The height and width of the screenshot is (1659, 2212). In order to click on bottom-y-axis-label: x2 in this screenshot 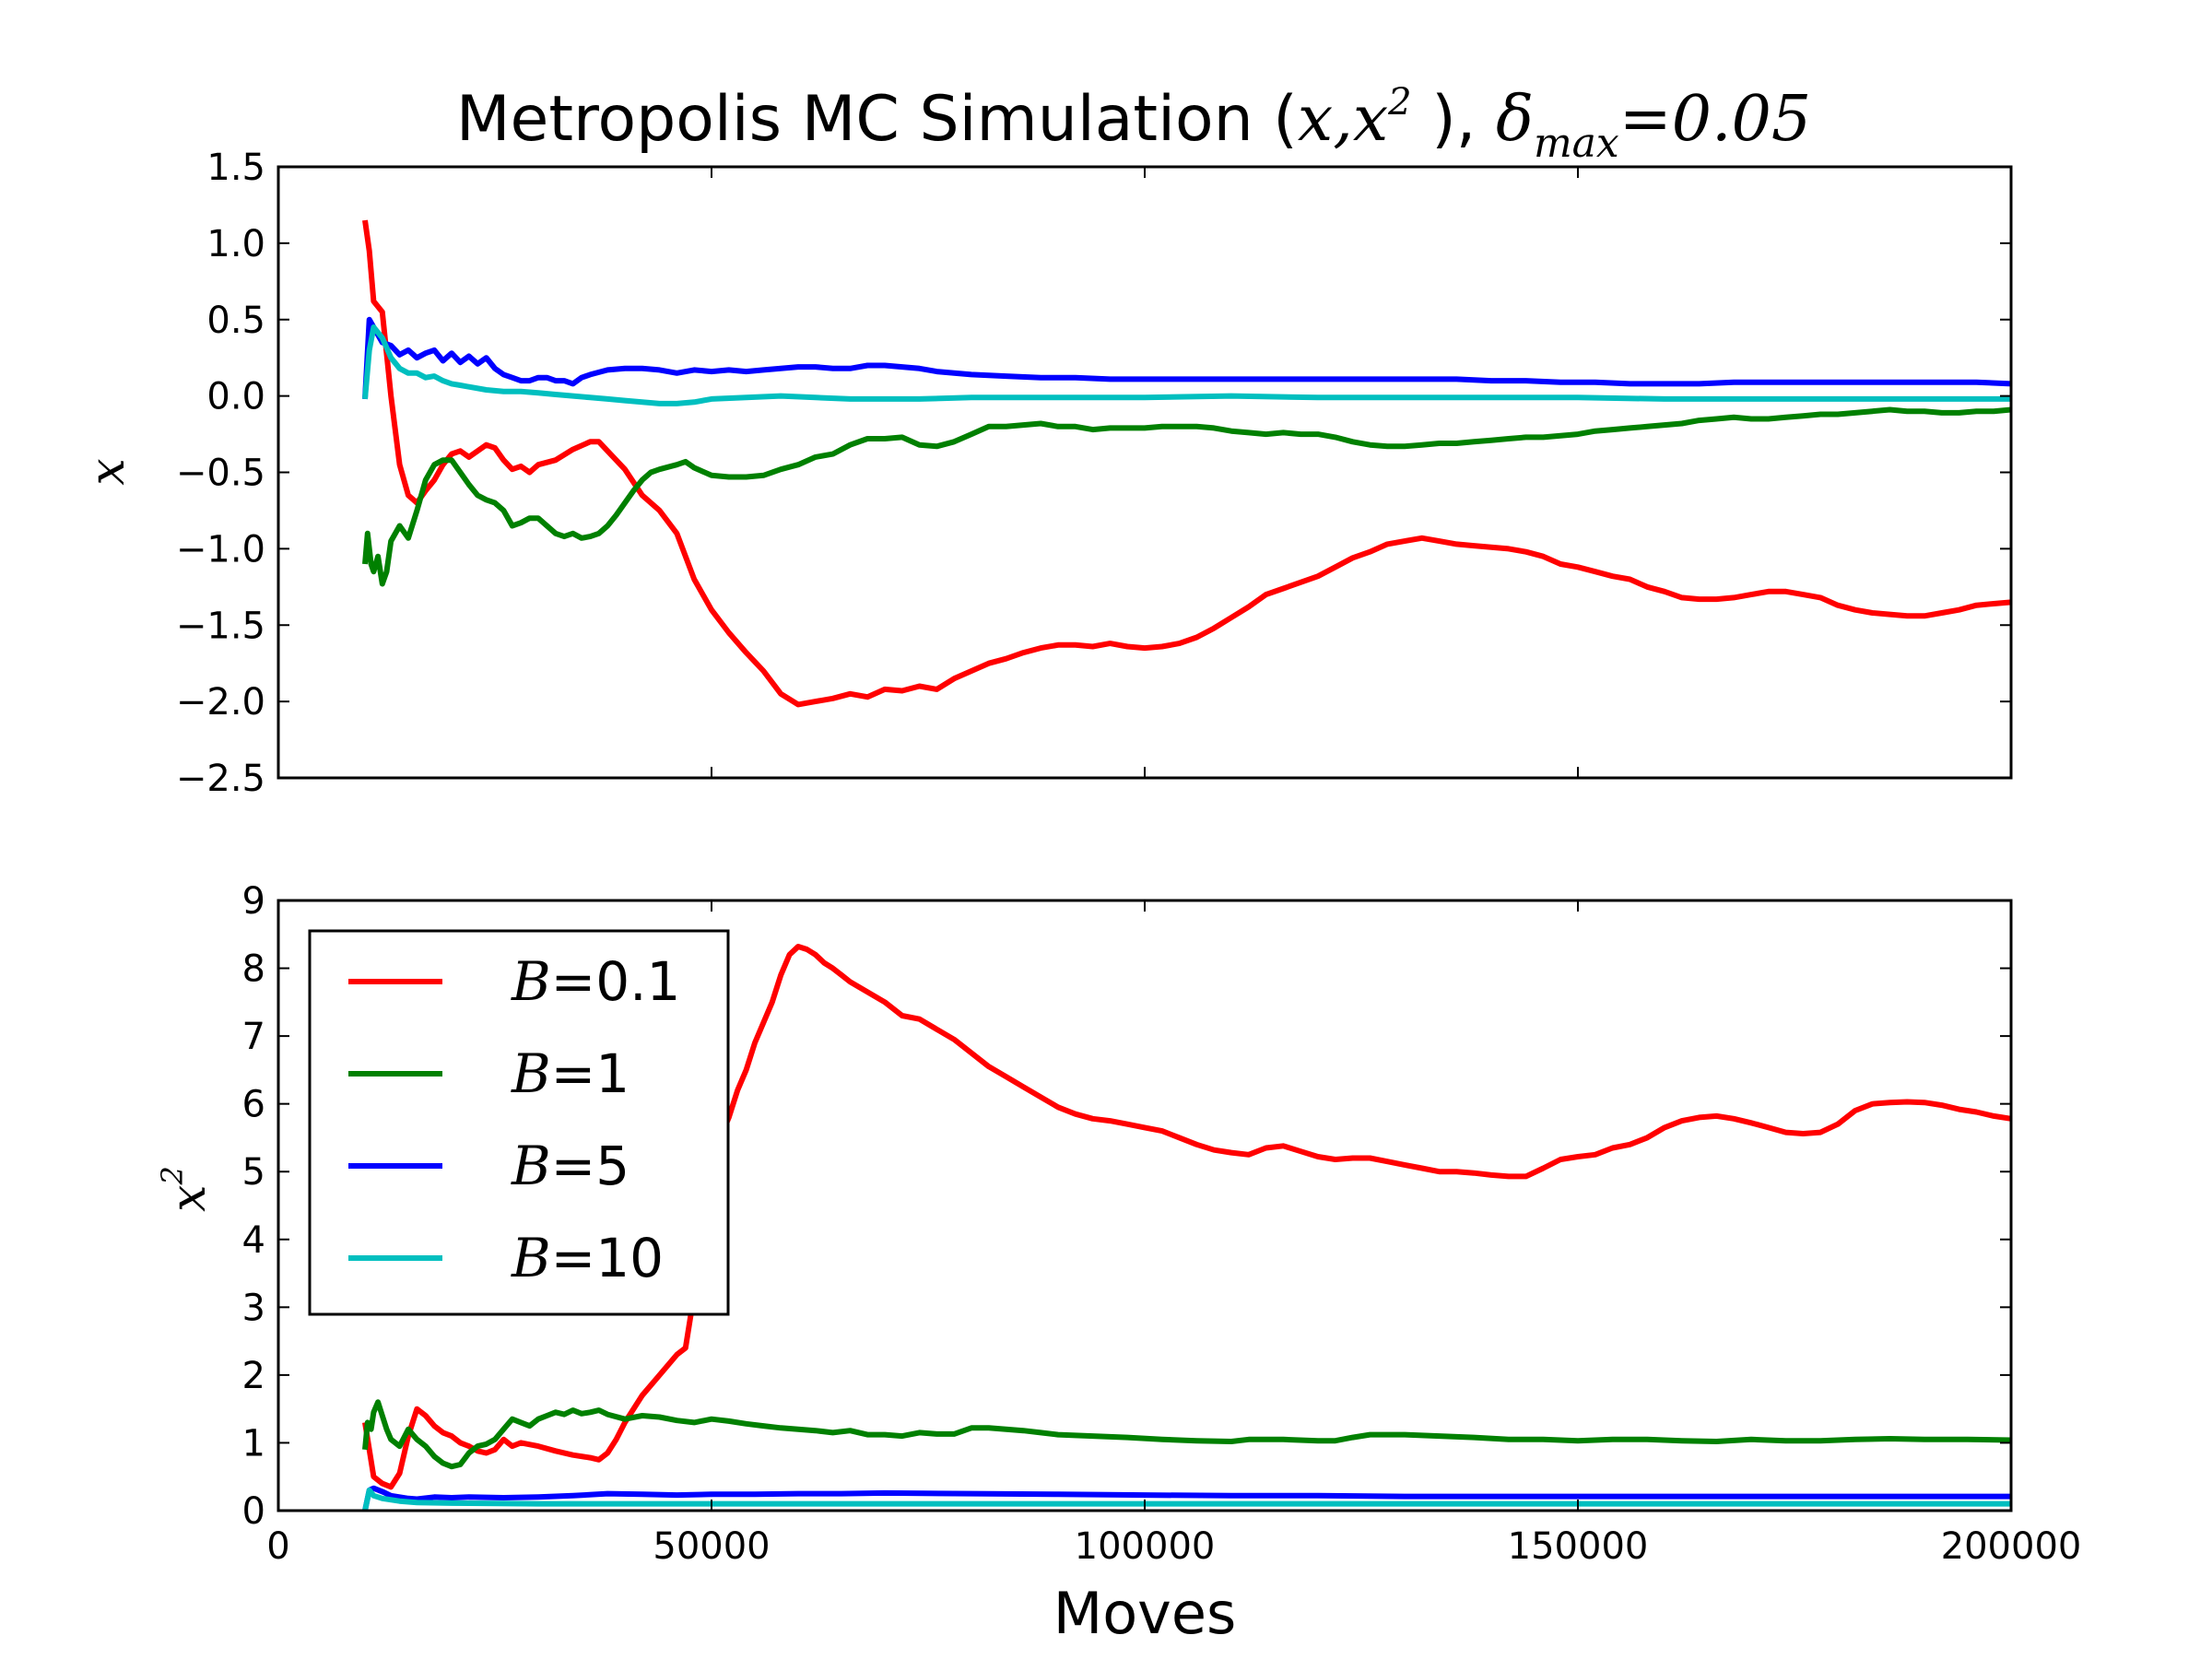, I will do `click(186, 1189)`.